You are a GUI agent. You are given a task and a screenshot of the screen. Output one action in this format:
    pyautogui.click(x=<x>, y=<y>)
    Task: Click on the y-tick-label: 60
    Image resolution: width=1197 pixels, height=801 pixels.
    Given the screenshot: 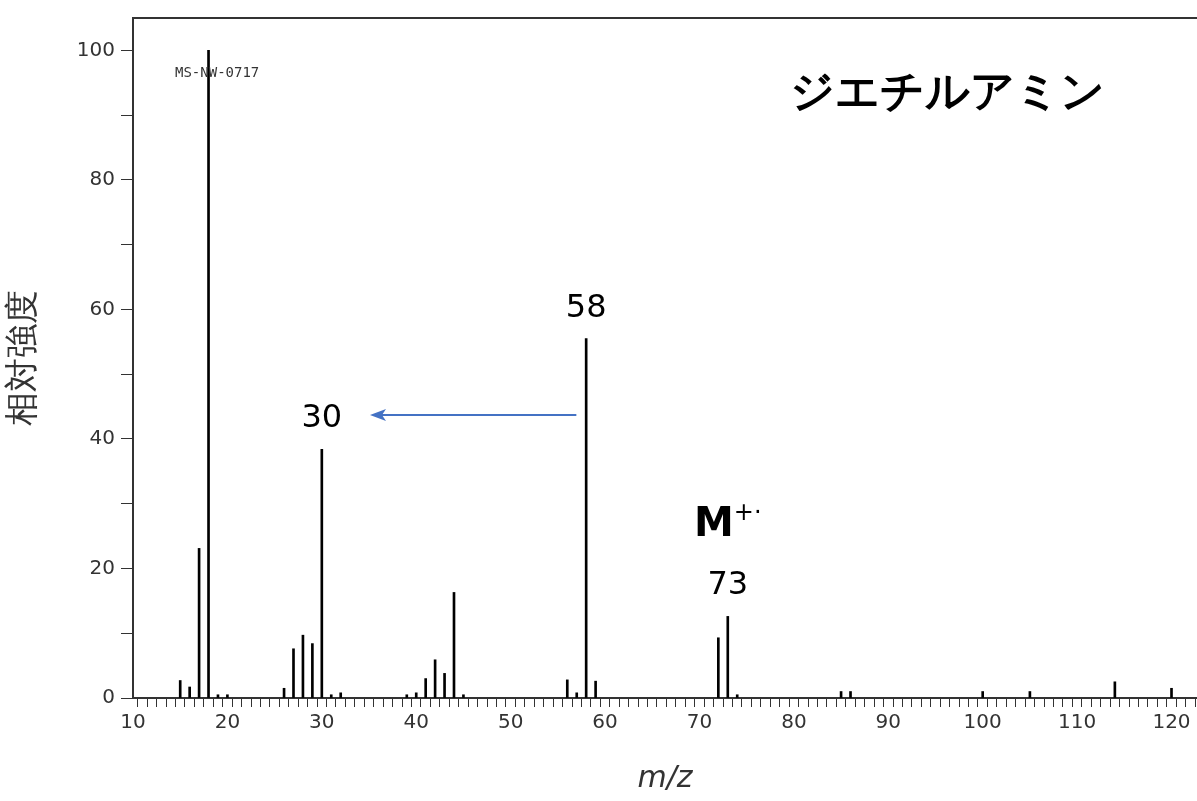 What is the action you would take?
    pyautogui.click(x=102, y=307)
    